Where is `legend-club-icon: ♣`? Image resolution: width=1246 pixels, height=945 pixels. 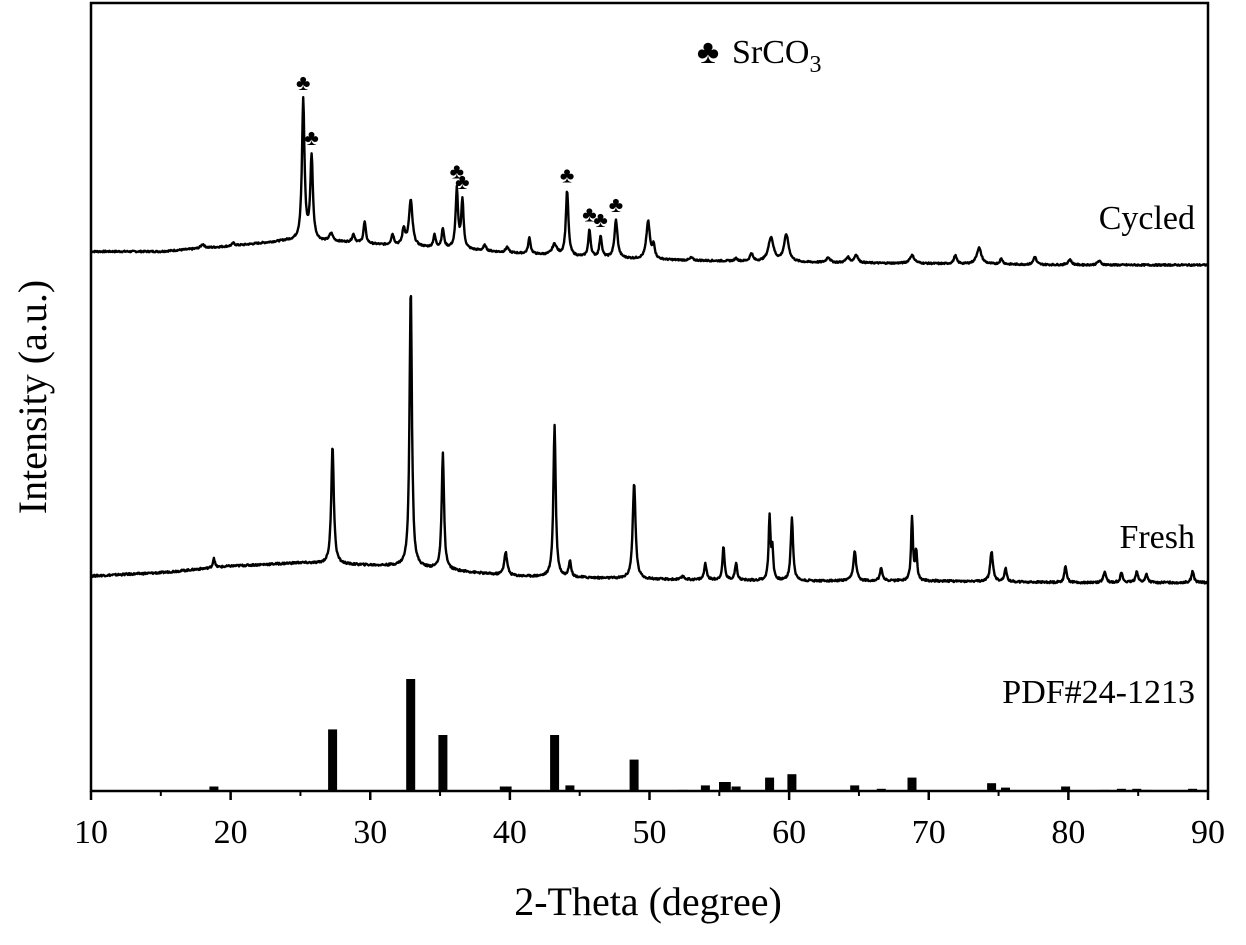 legend-club-icon: ♣ is located at coordinates (708, 52).